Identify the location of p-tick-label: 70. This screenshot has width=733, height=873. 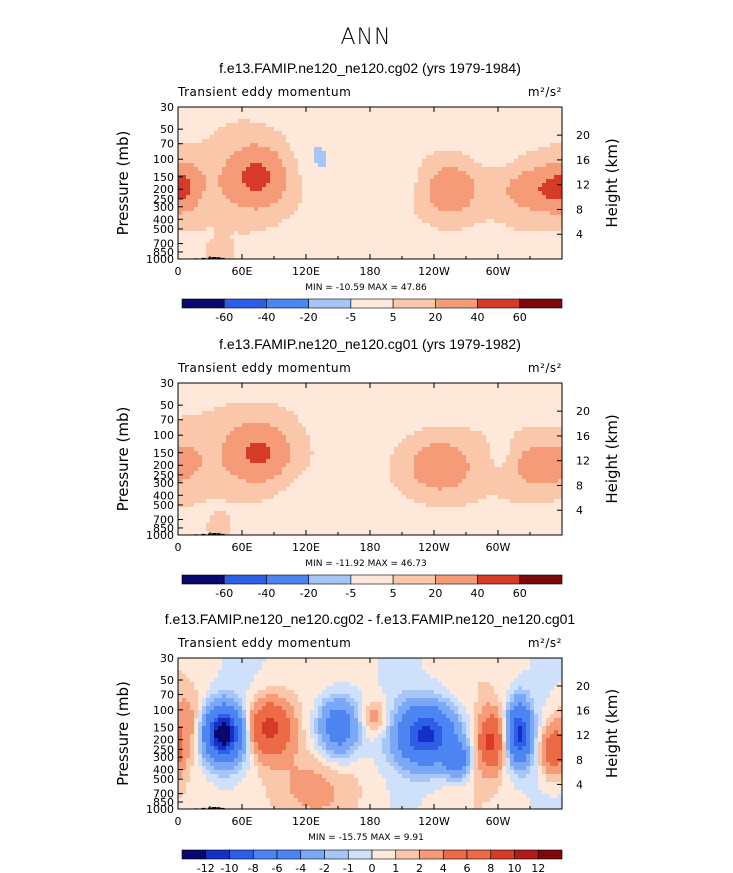
(167, 420).